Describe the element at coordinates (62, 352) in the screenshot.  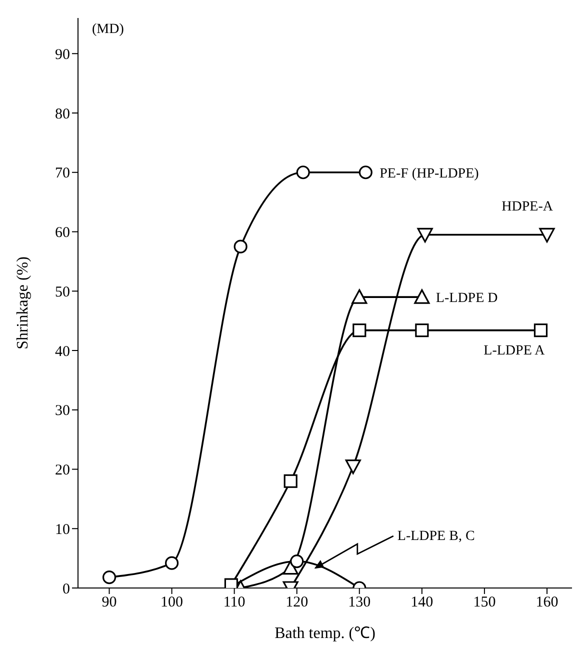
I see `y-tick-label: 40` at that location.